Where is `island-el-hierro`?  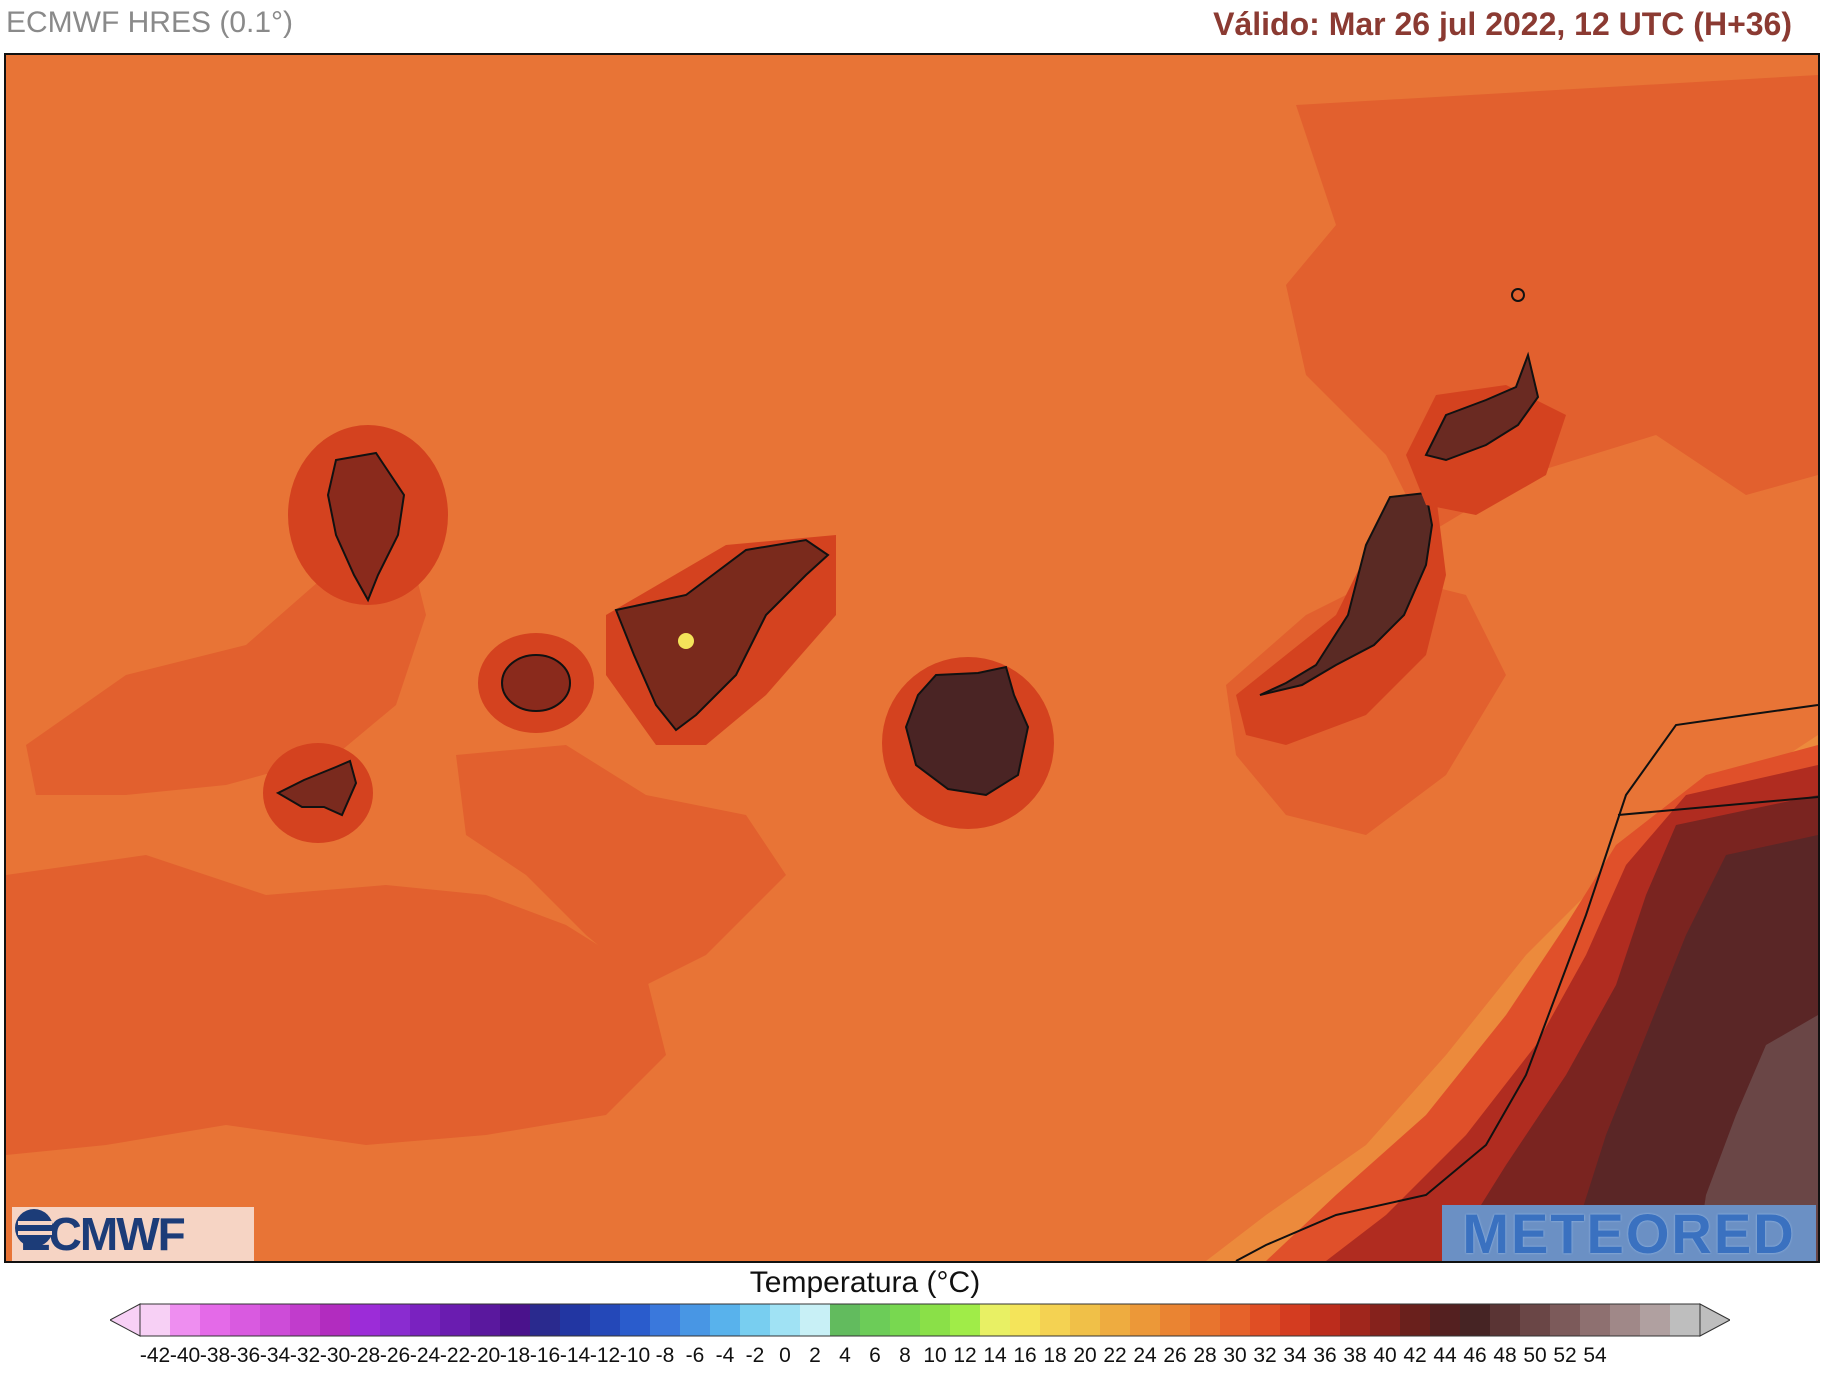 island-el-hierro is located at coordinates (316, 788).